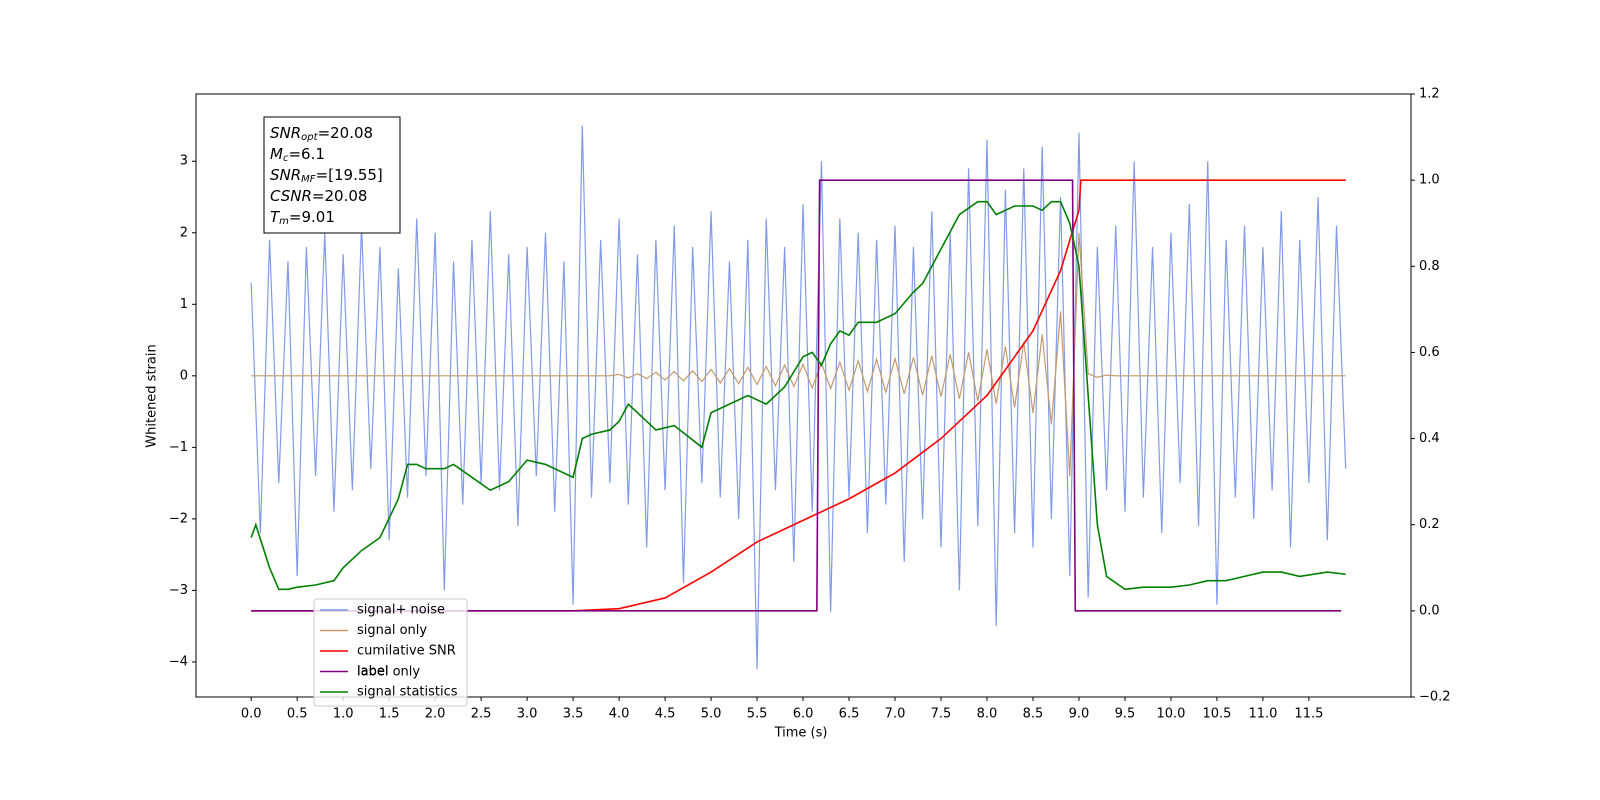 Image resolution: width=1600 pixels, height=800 pixels. What do you see at coordinates (941, 714) in the screenshot?
I see `x-tick-label: 7.5` at bounding box center [941, 714].